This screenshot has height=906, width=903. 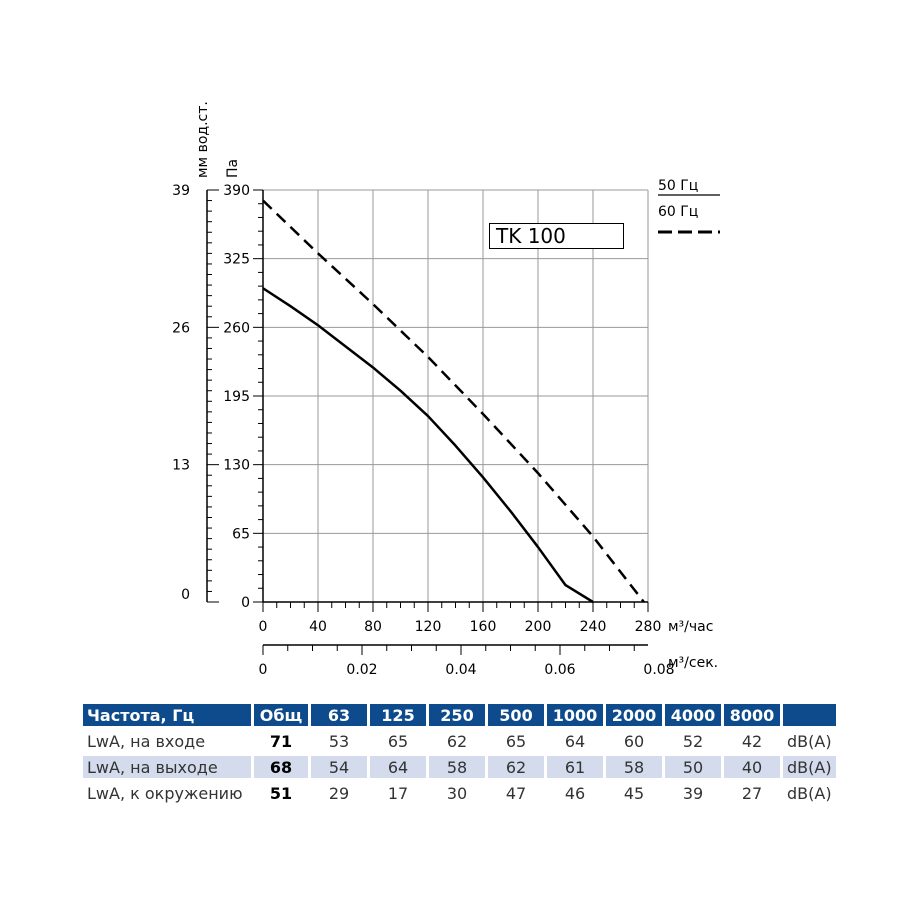 I want to click on x-tick-label: 40, so click(x=318, y=627).